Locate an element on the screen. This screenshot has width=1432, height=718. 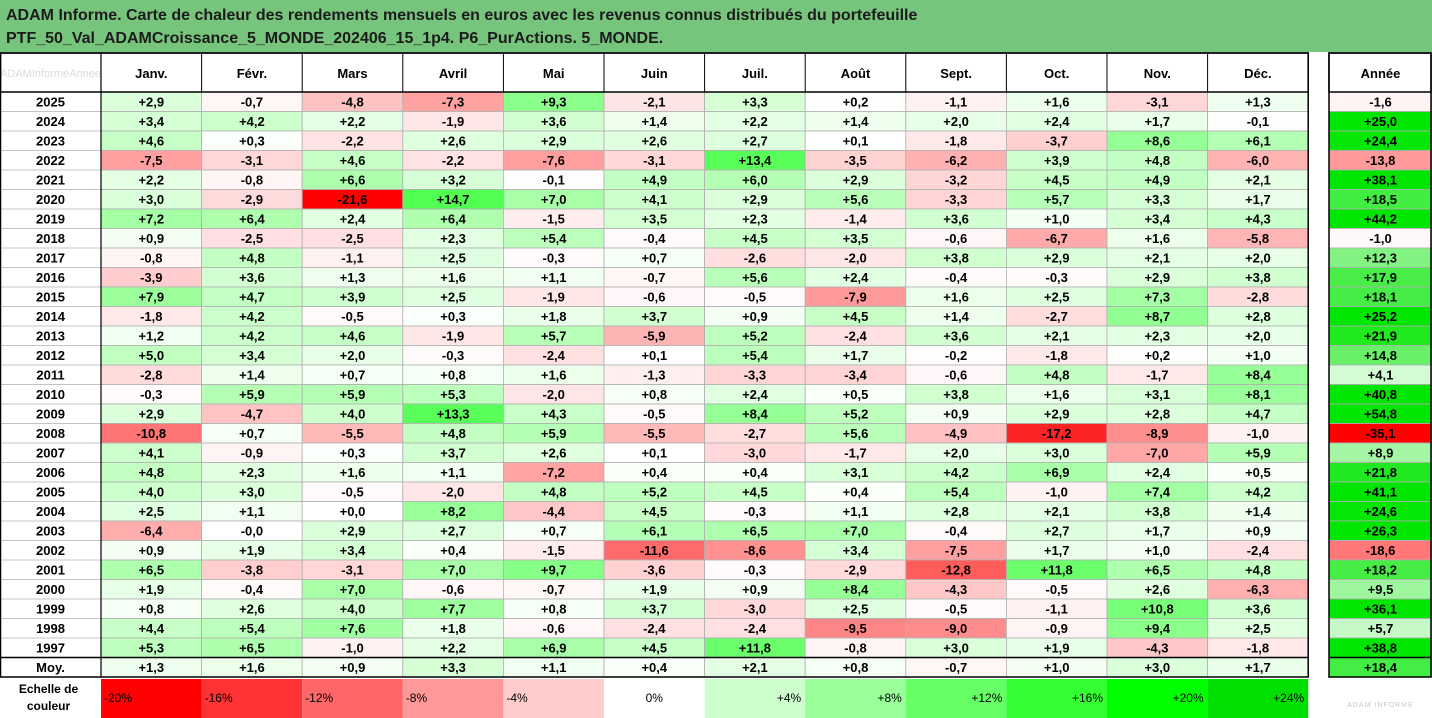
cell-value: +2,9 is located at coordinates (353, 531).